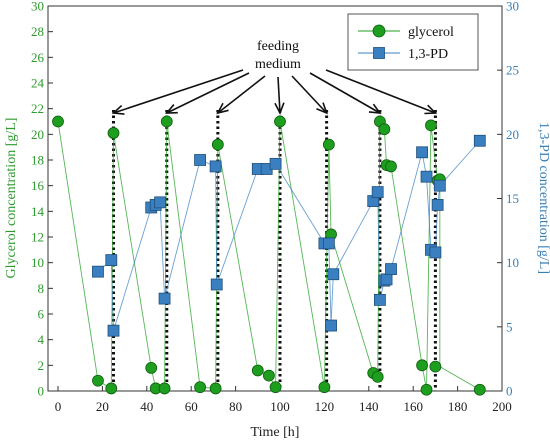 The height and width of the screenshot is (444, 550). Describe the element at coordinates (509, 326) in the screenshot. I see `y-right-tick-label: 5` at that location.